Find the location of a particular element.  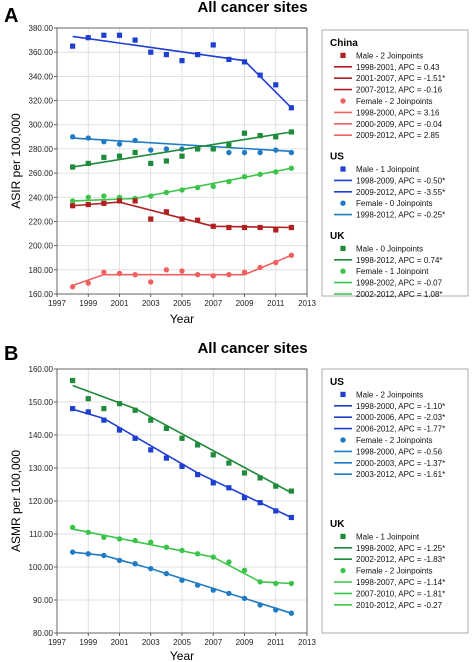

legend-label: Male - 1 Joinpoint is located at coordinates (388, 536).